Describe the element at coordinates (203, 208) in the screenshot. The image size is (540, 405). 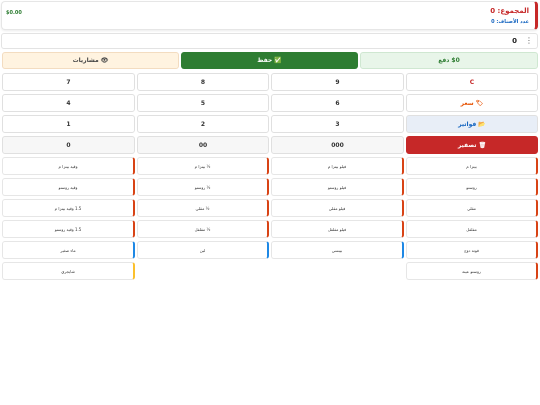
I see `product-item: ½ مقلي` at that location.